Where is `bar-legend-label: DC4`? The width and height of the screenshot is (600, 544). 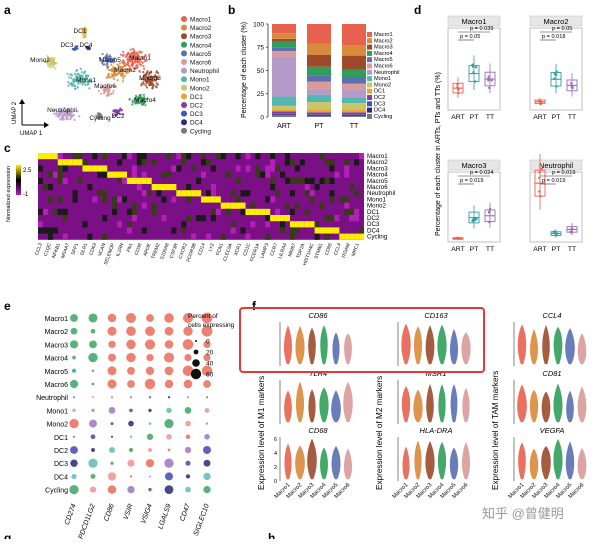 bar-legend-label: DC4 is located at coordinates (379, 111).